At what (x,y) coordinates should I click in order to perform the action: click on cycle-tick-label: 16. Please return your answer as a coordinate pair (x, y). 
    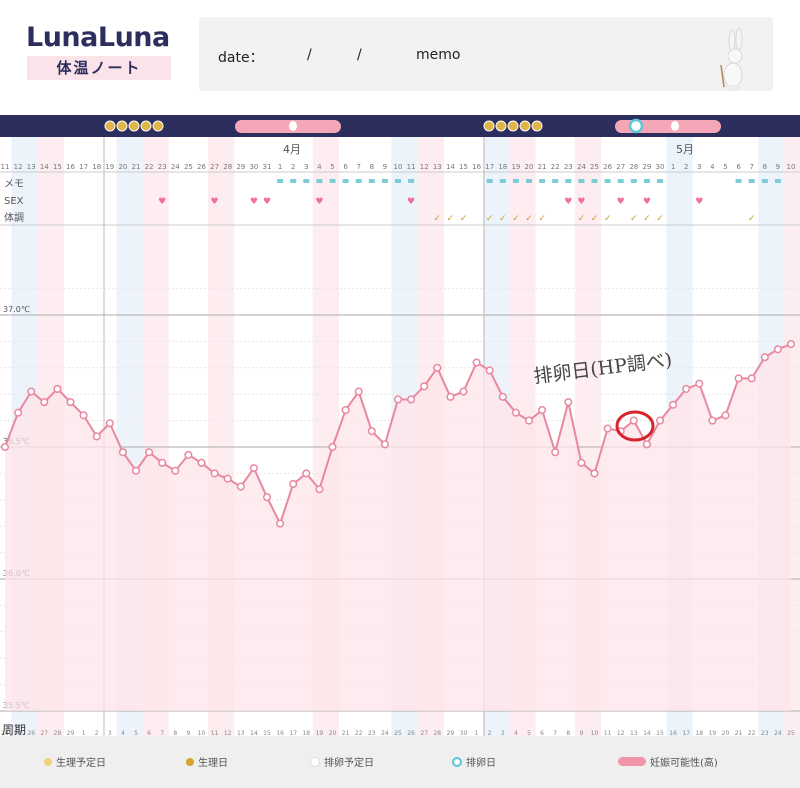
    Looking at the image, I should click on (673, 733).